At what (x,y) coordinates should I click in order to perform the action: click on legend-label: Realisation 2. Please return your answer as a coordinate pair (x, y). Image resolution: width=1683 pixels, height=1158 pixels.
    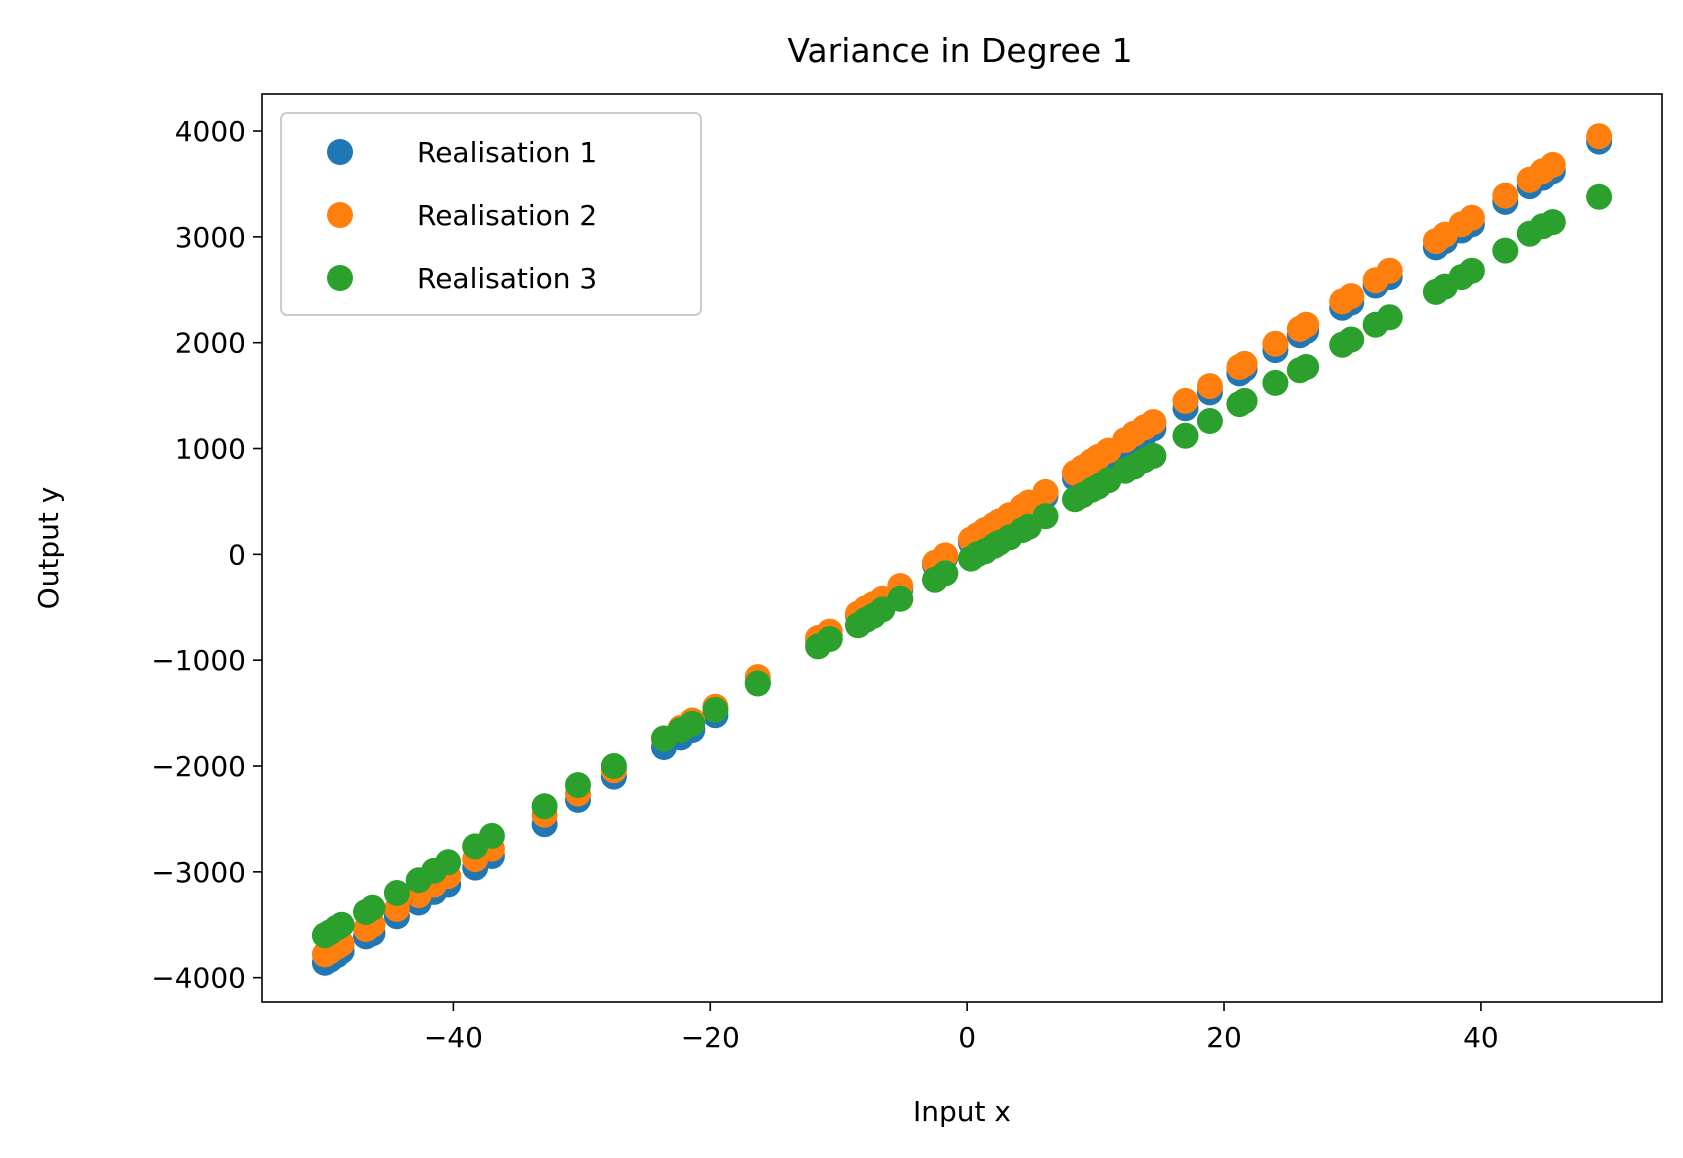
    Looking at the image, I should click on (507, 215).